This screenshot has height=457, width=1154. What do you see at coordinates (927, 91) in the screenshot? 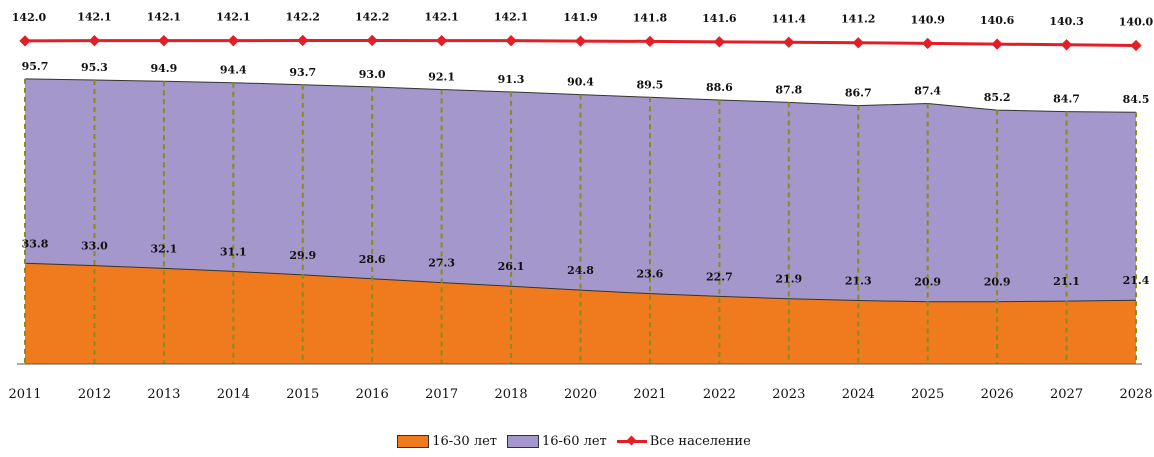
I see `data-label-16-60: 87.4` at bounding box center [927, 91].